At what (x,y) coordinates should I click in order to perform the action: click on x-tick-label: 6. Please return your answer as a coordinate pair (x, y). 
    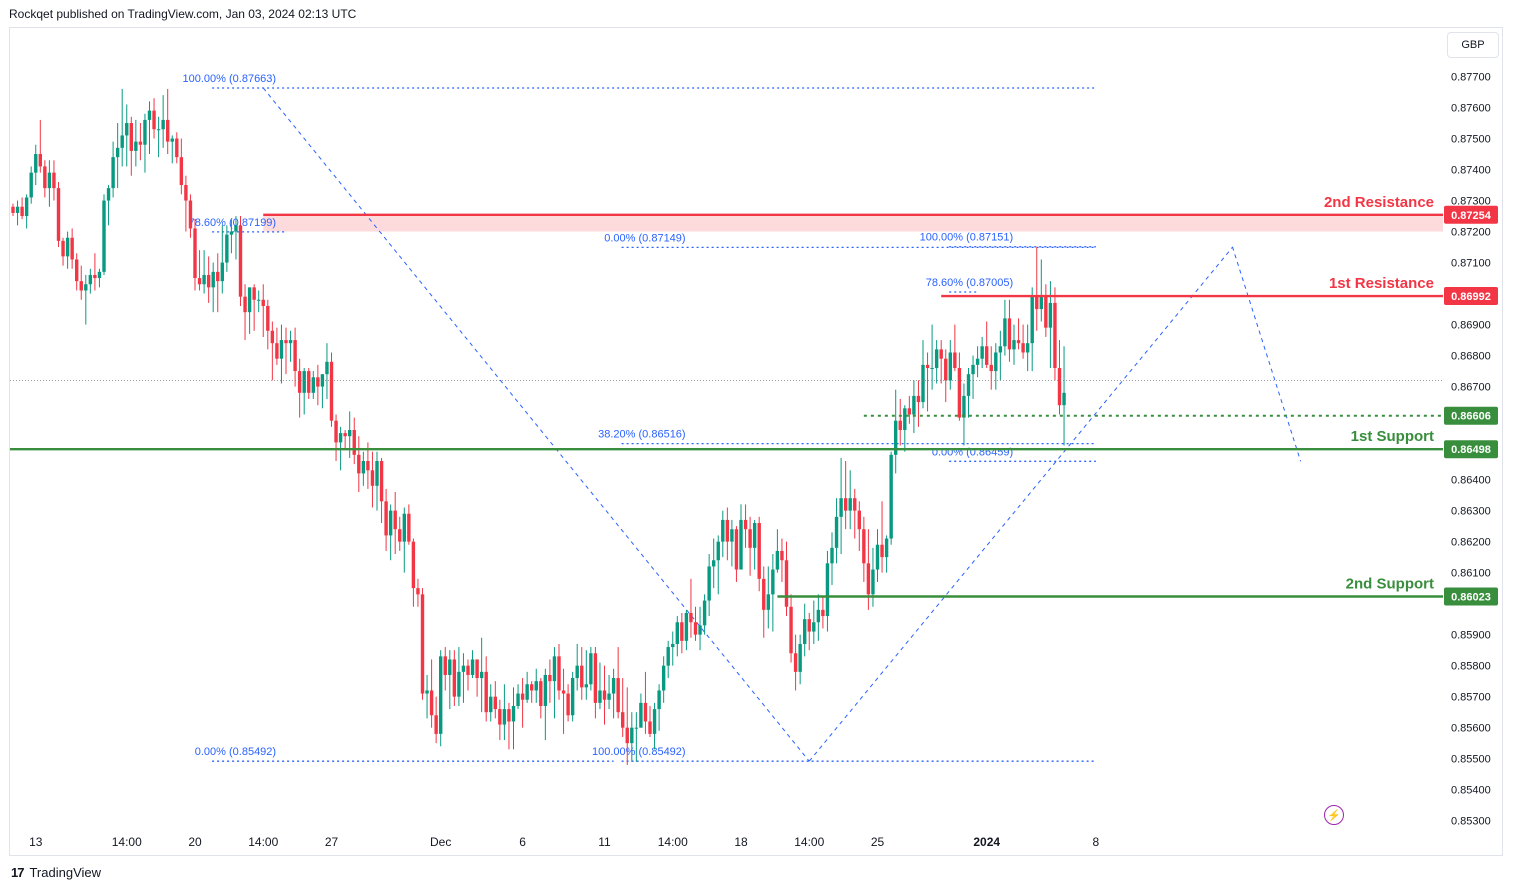
    Looking at the image, I should click on (522, 842).